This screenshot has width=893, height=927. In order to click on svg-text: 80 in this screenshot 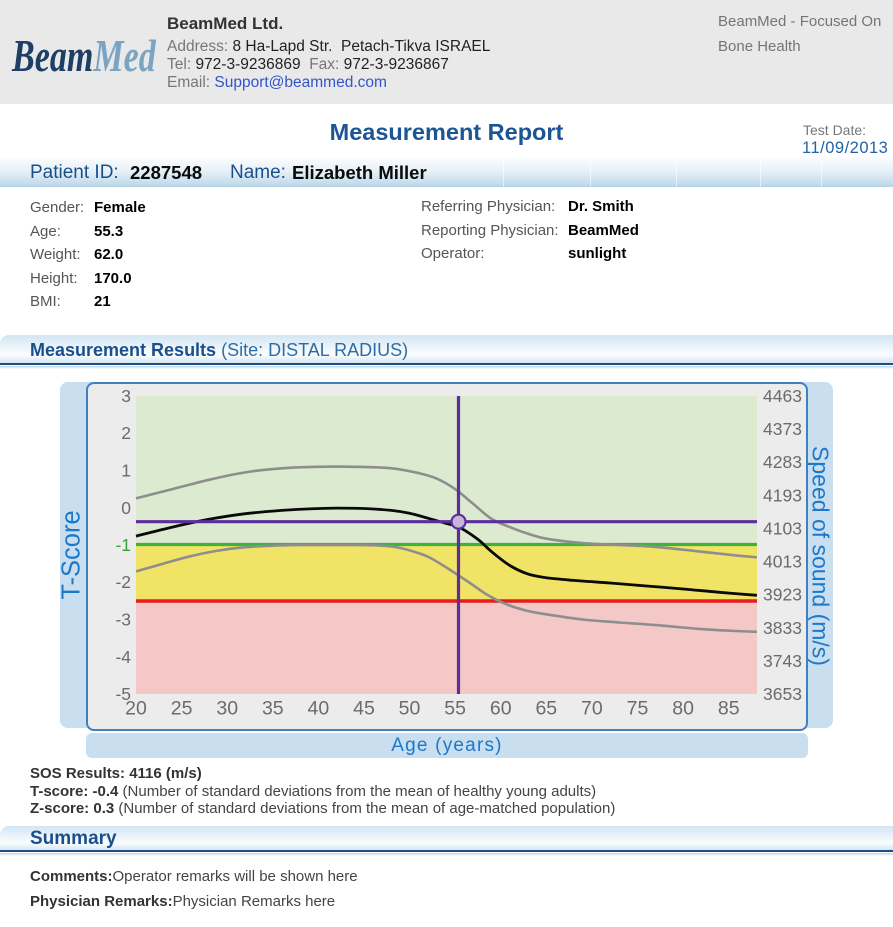, I will do `click(683, 709)`.